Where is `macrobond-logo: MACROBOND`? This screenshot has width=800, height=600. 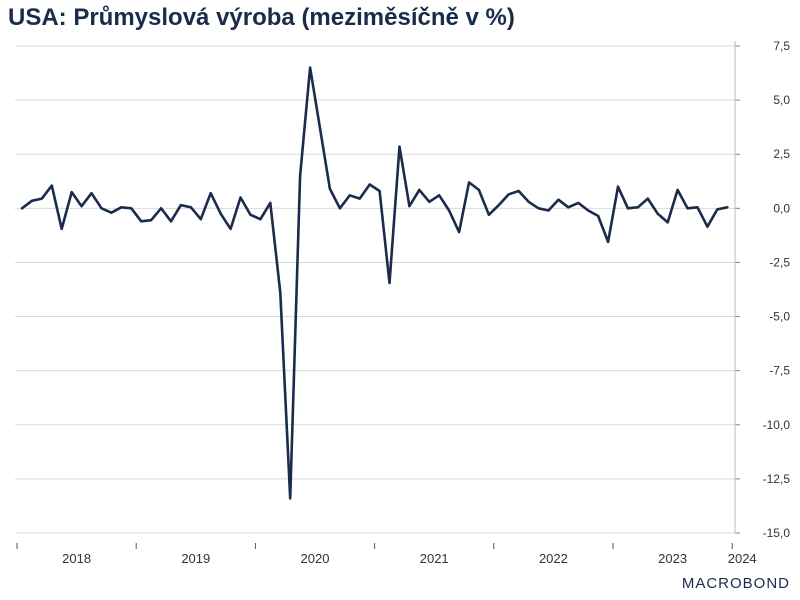 macrobond-logo: MACROBOND is located at coordinates (735, 583).